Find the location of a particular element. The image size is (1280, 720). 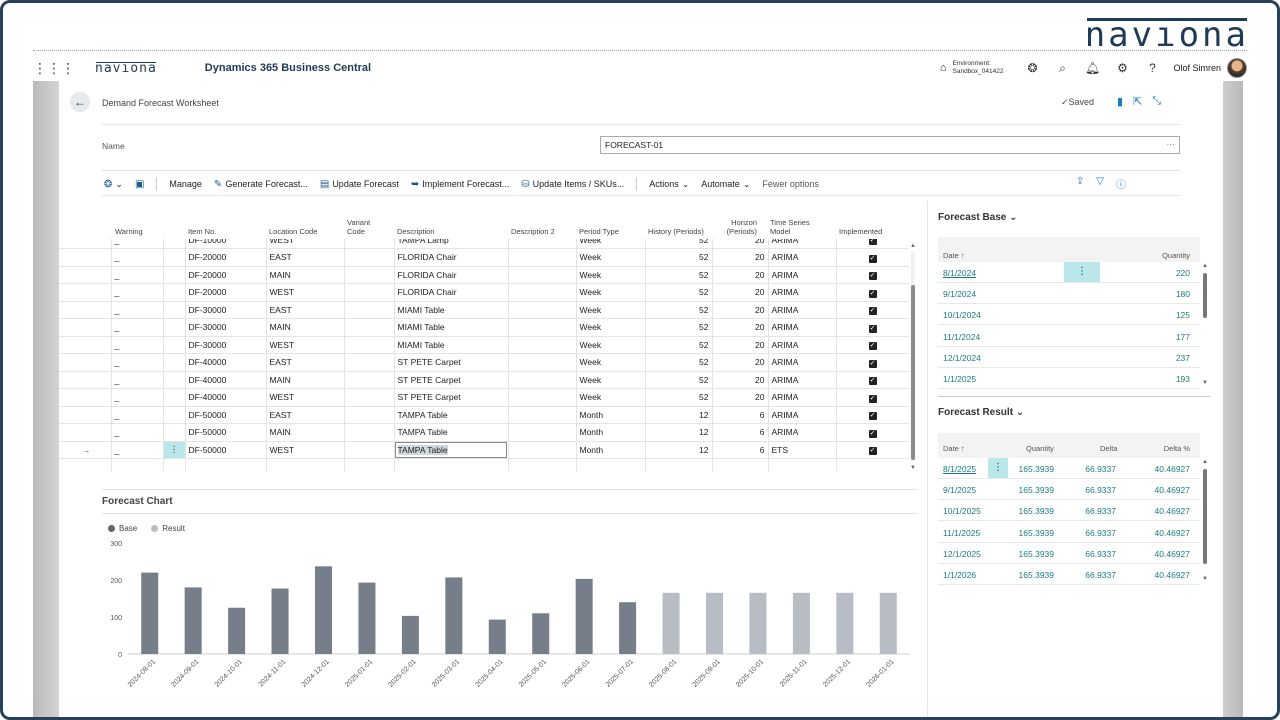

waffle-icon: ⋮⋮⋮ is located at coordinates (54, 67).